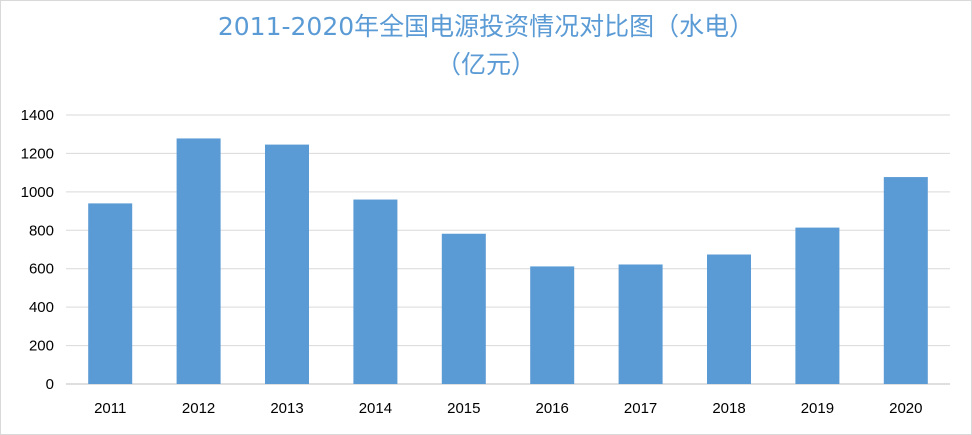 This screenshot has height=435, width=972. I want to click on x-tick-label: 2014, so click(375, 408).